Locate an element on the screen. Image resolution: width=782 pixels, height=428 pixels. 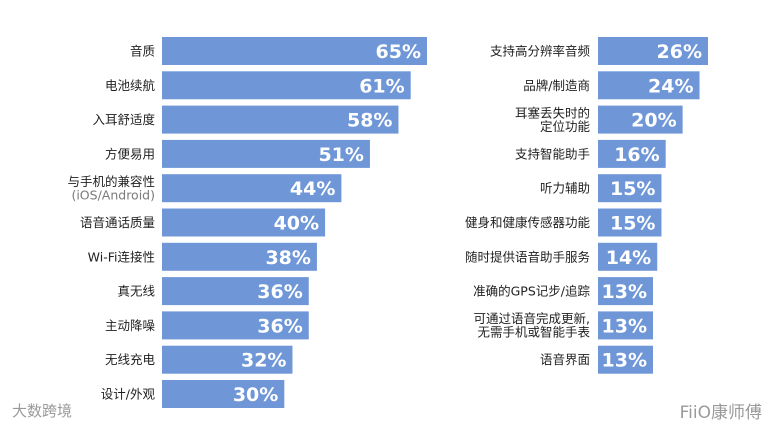
category-label: 支持智能助手 is located at coordinates (552, 153).